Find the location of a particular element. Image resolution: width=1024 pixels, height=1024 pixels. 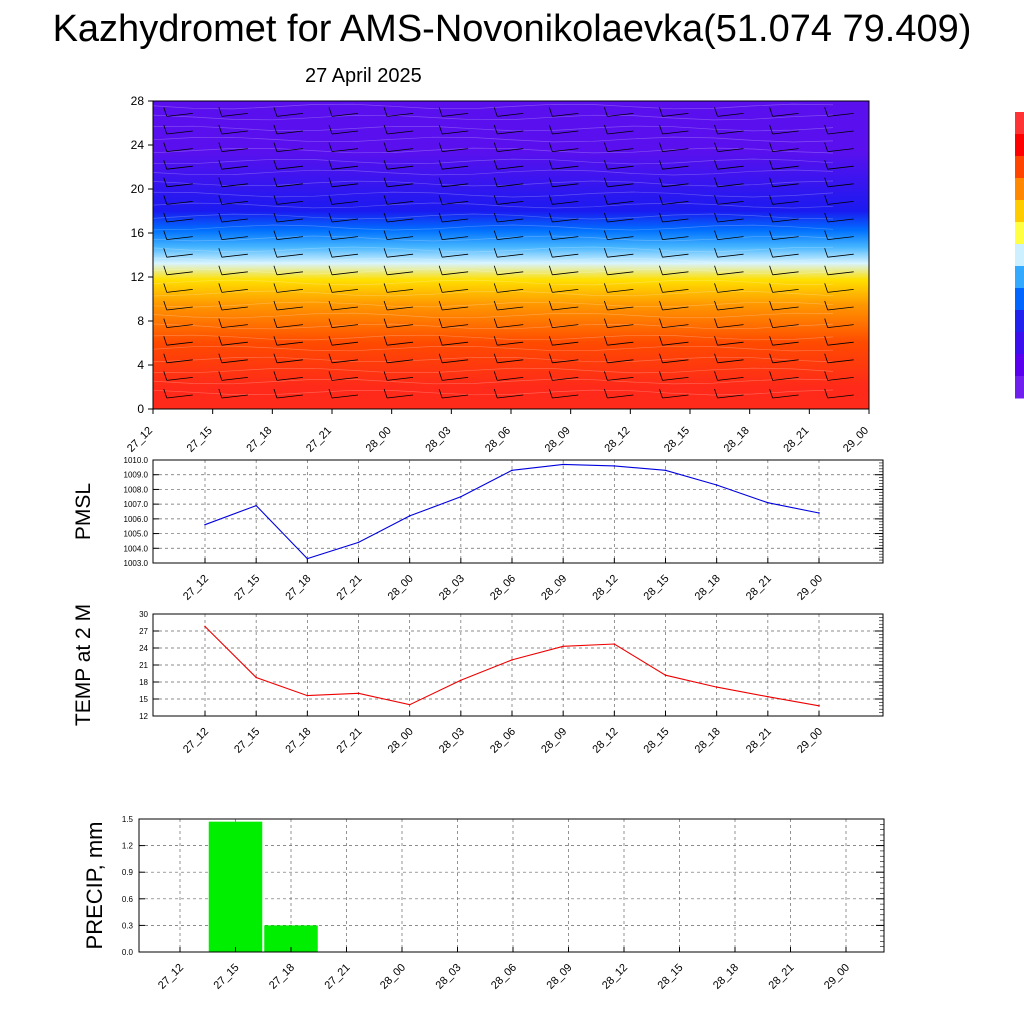

y-tick-label: 20 is located at coordinates (138, 189).